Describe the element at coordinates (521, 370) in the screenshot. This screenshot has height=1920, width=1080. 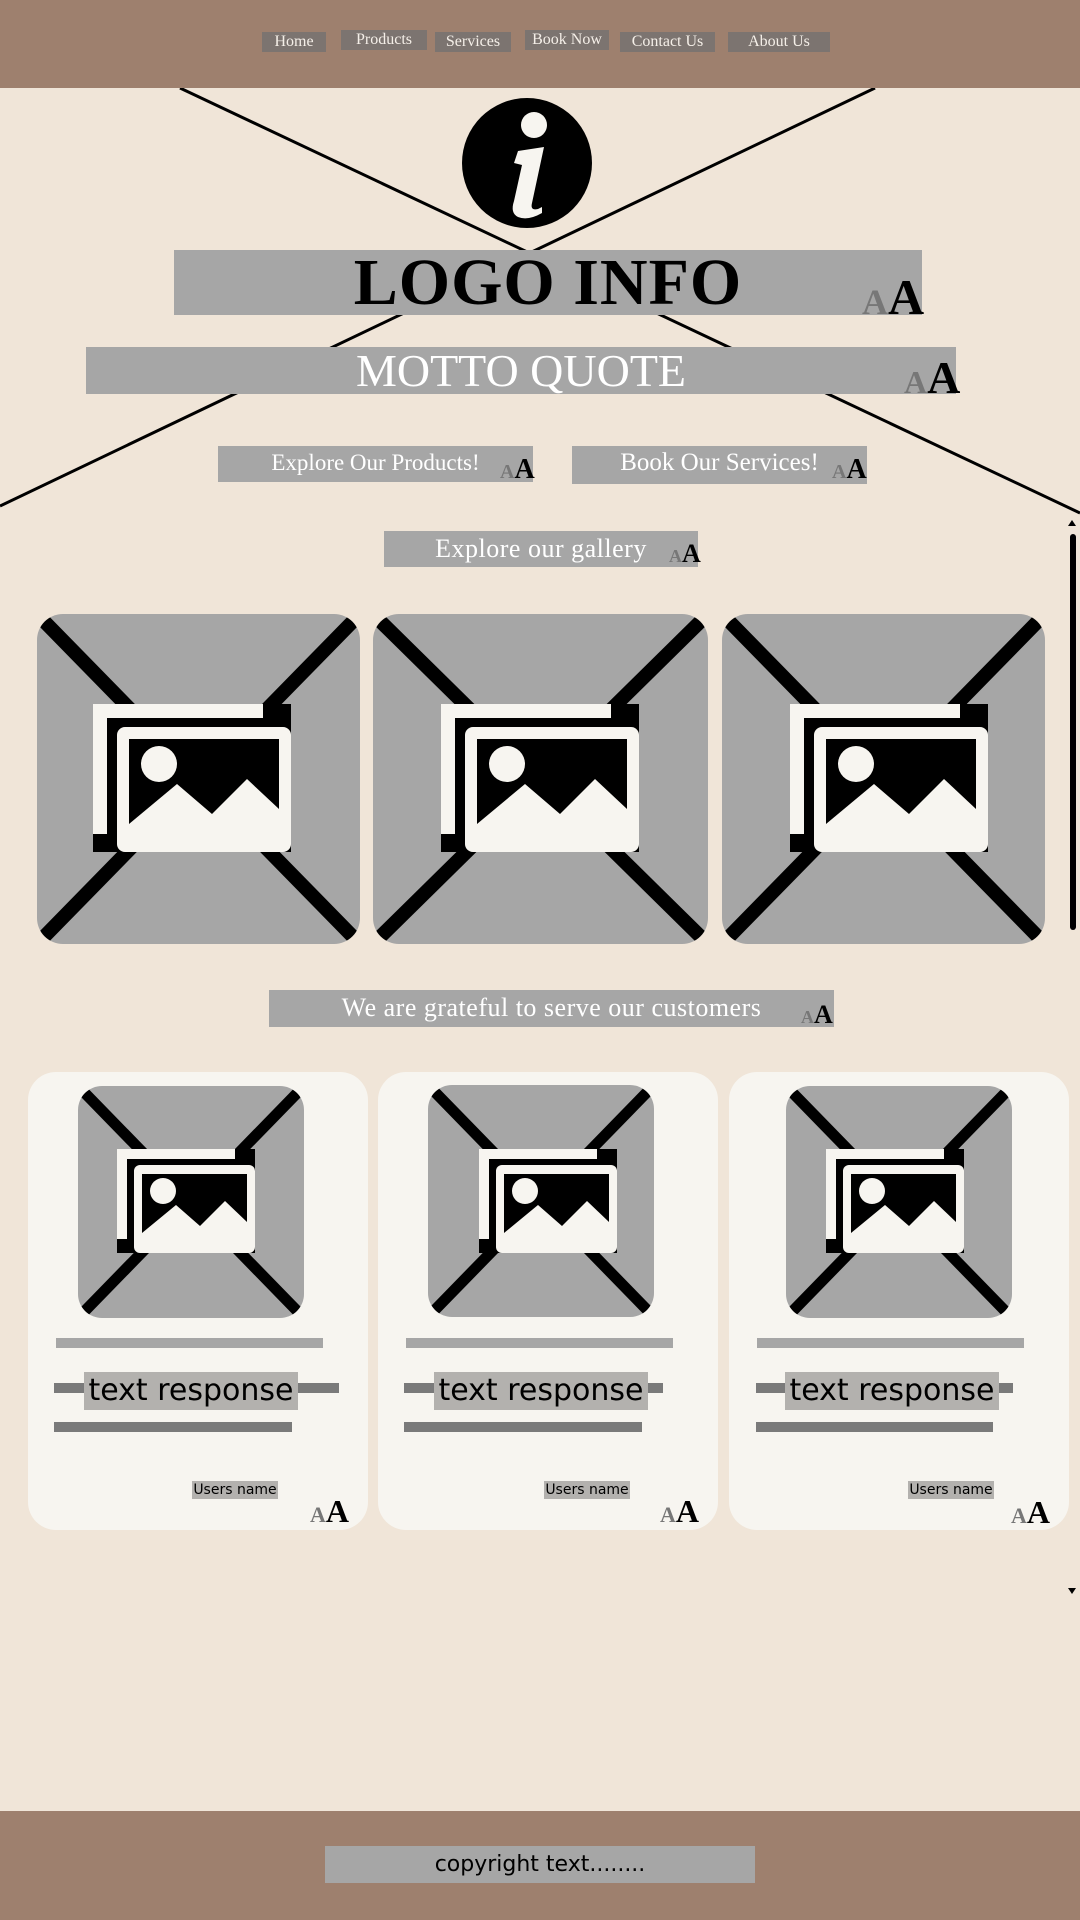
I see `motto-text: MOTTO QUOTE` at that location.